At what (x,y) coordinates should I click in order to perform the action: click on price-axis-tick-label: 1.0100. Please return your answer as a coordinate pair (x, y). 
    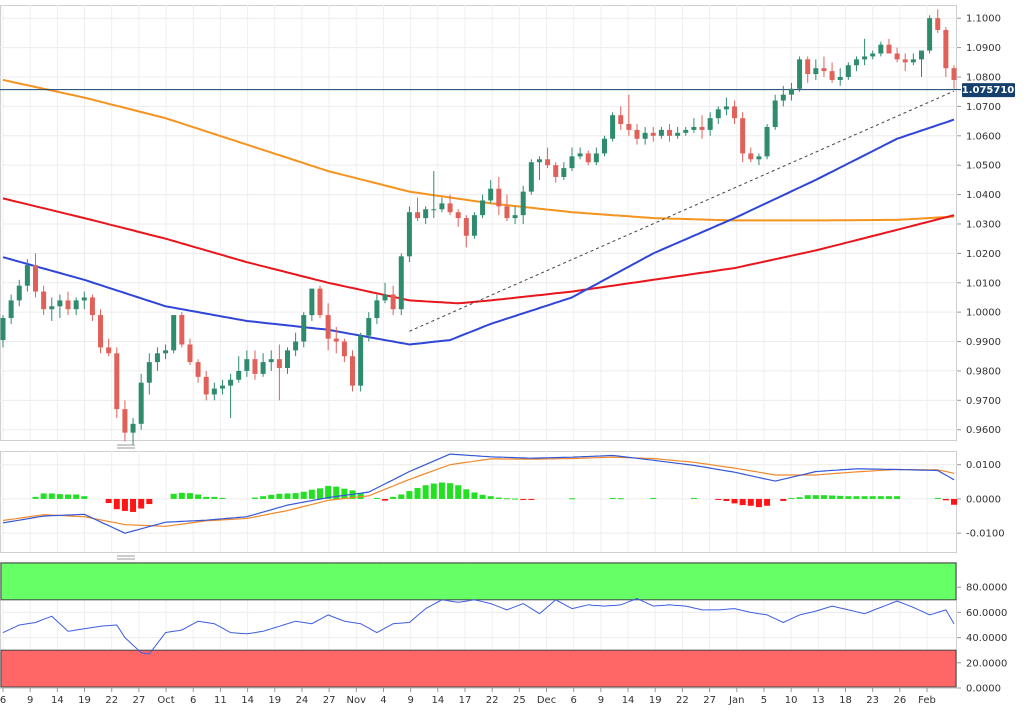
    Looking at the image, I should click on (983, 283).